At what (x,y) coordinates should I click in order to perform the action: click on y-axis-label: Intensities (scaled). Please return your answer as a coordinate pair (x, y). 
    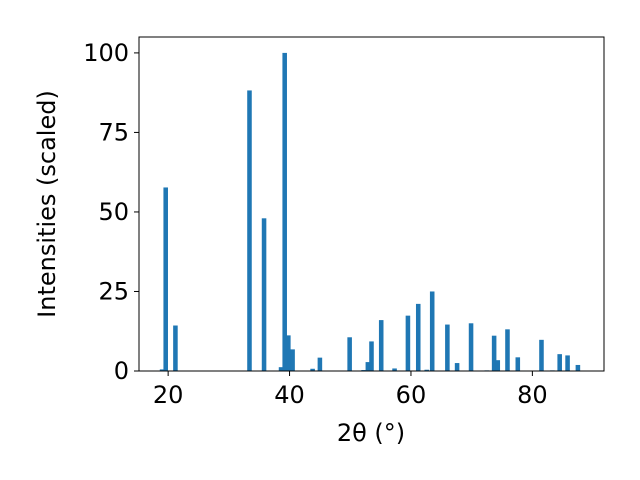
    Looking at the image, I should click on (47, 204).